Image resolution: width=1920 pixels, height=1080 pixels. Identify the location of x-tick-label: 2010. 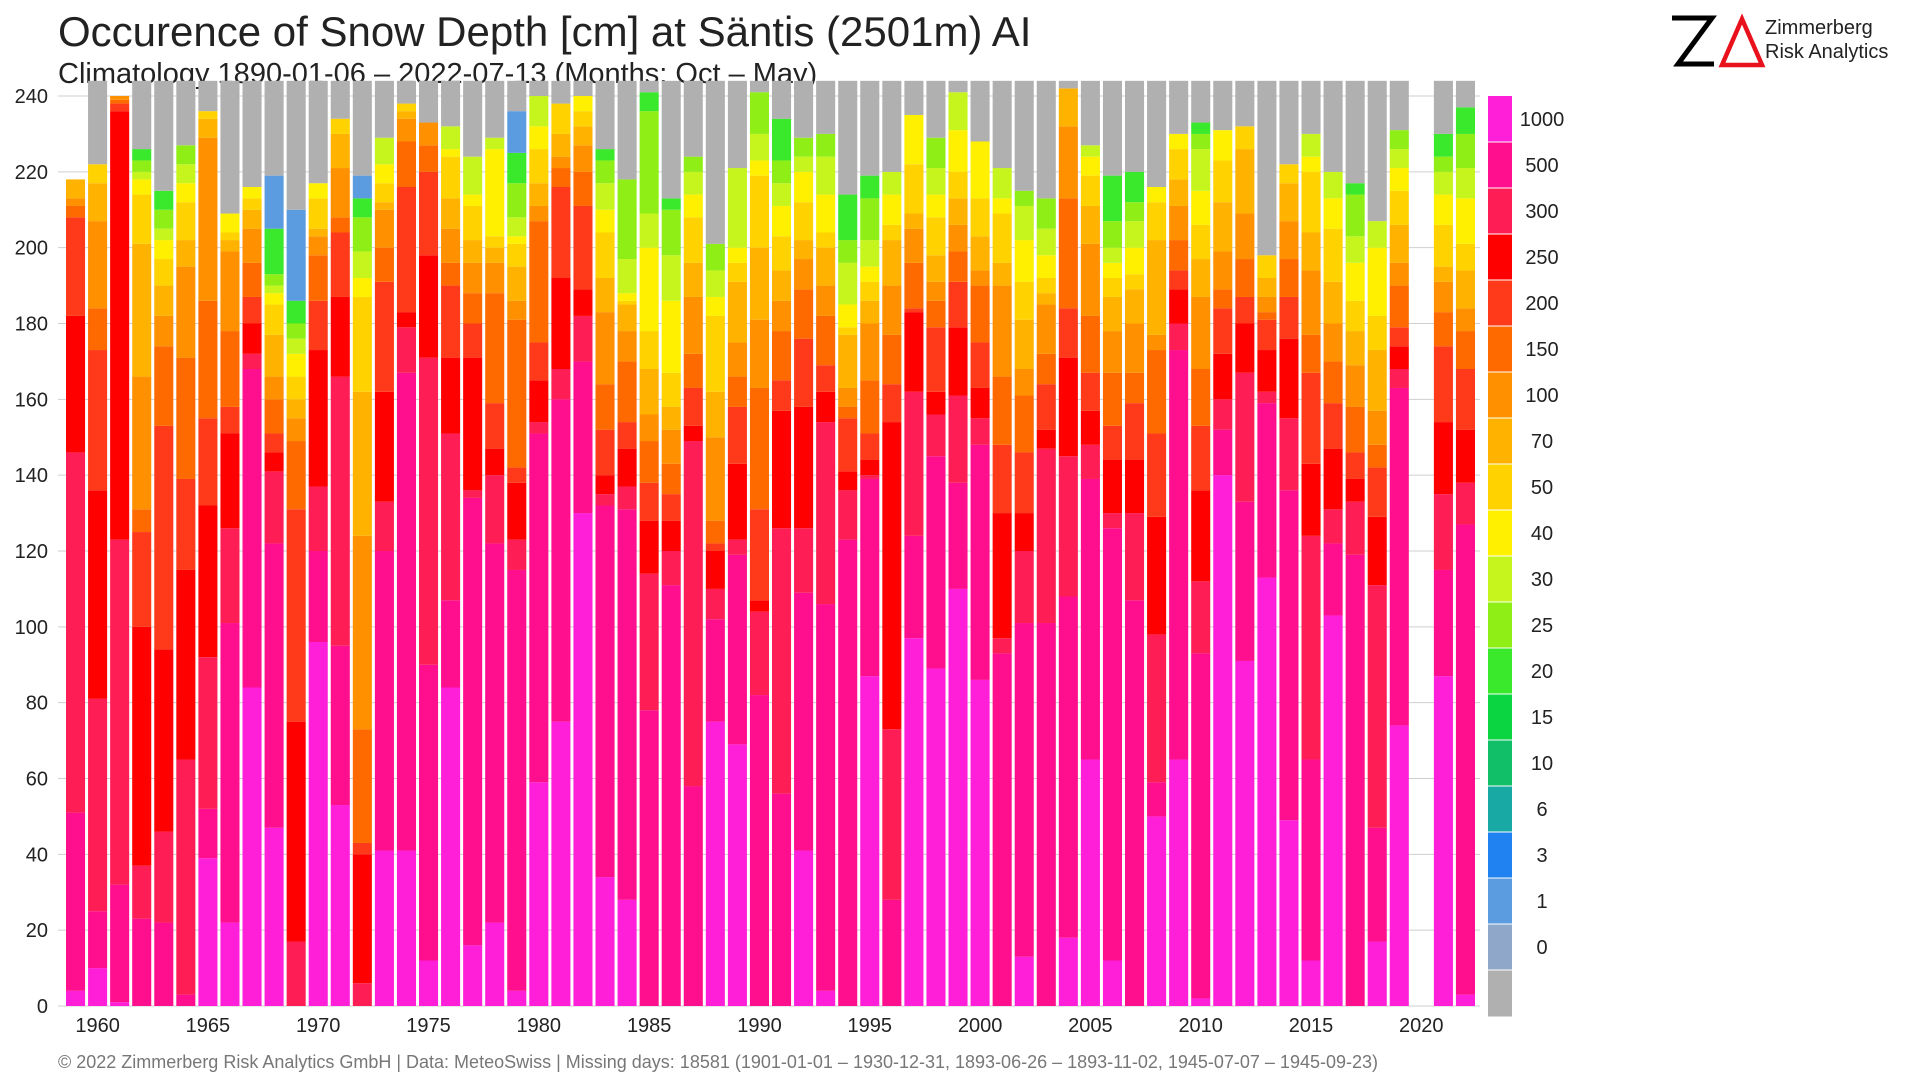
(1200, 1026).